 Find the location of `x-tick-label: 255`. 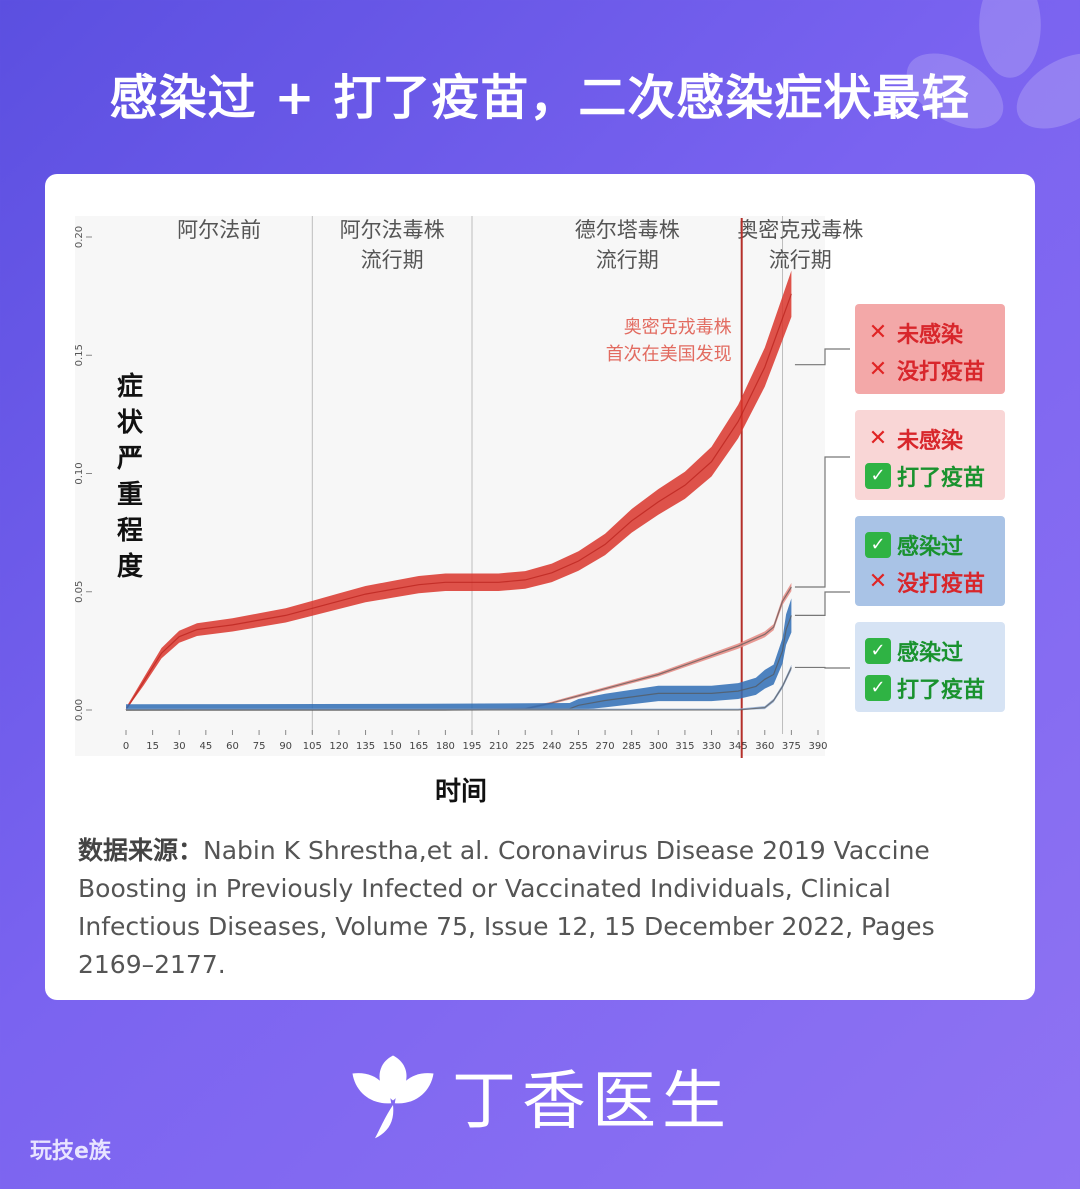

x-tick-label: 255 is located at coordinates (578, 746).